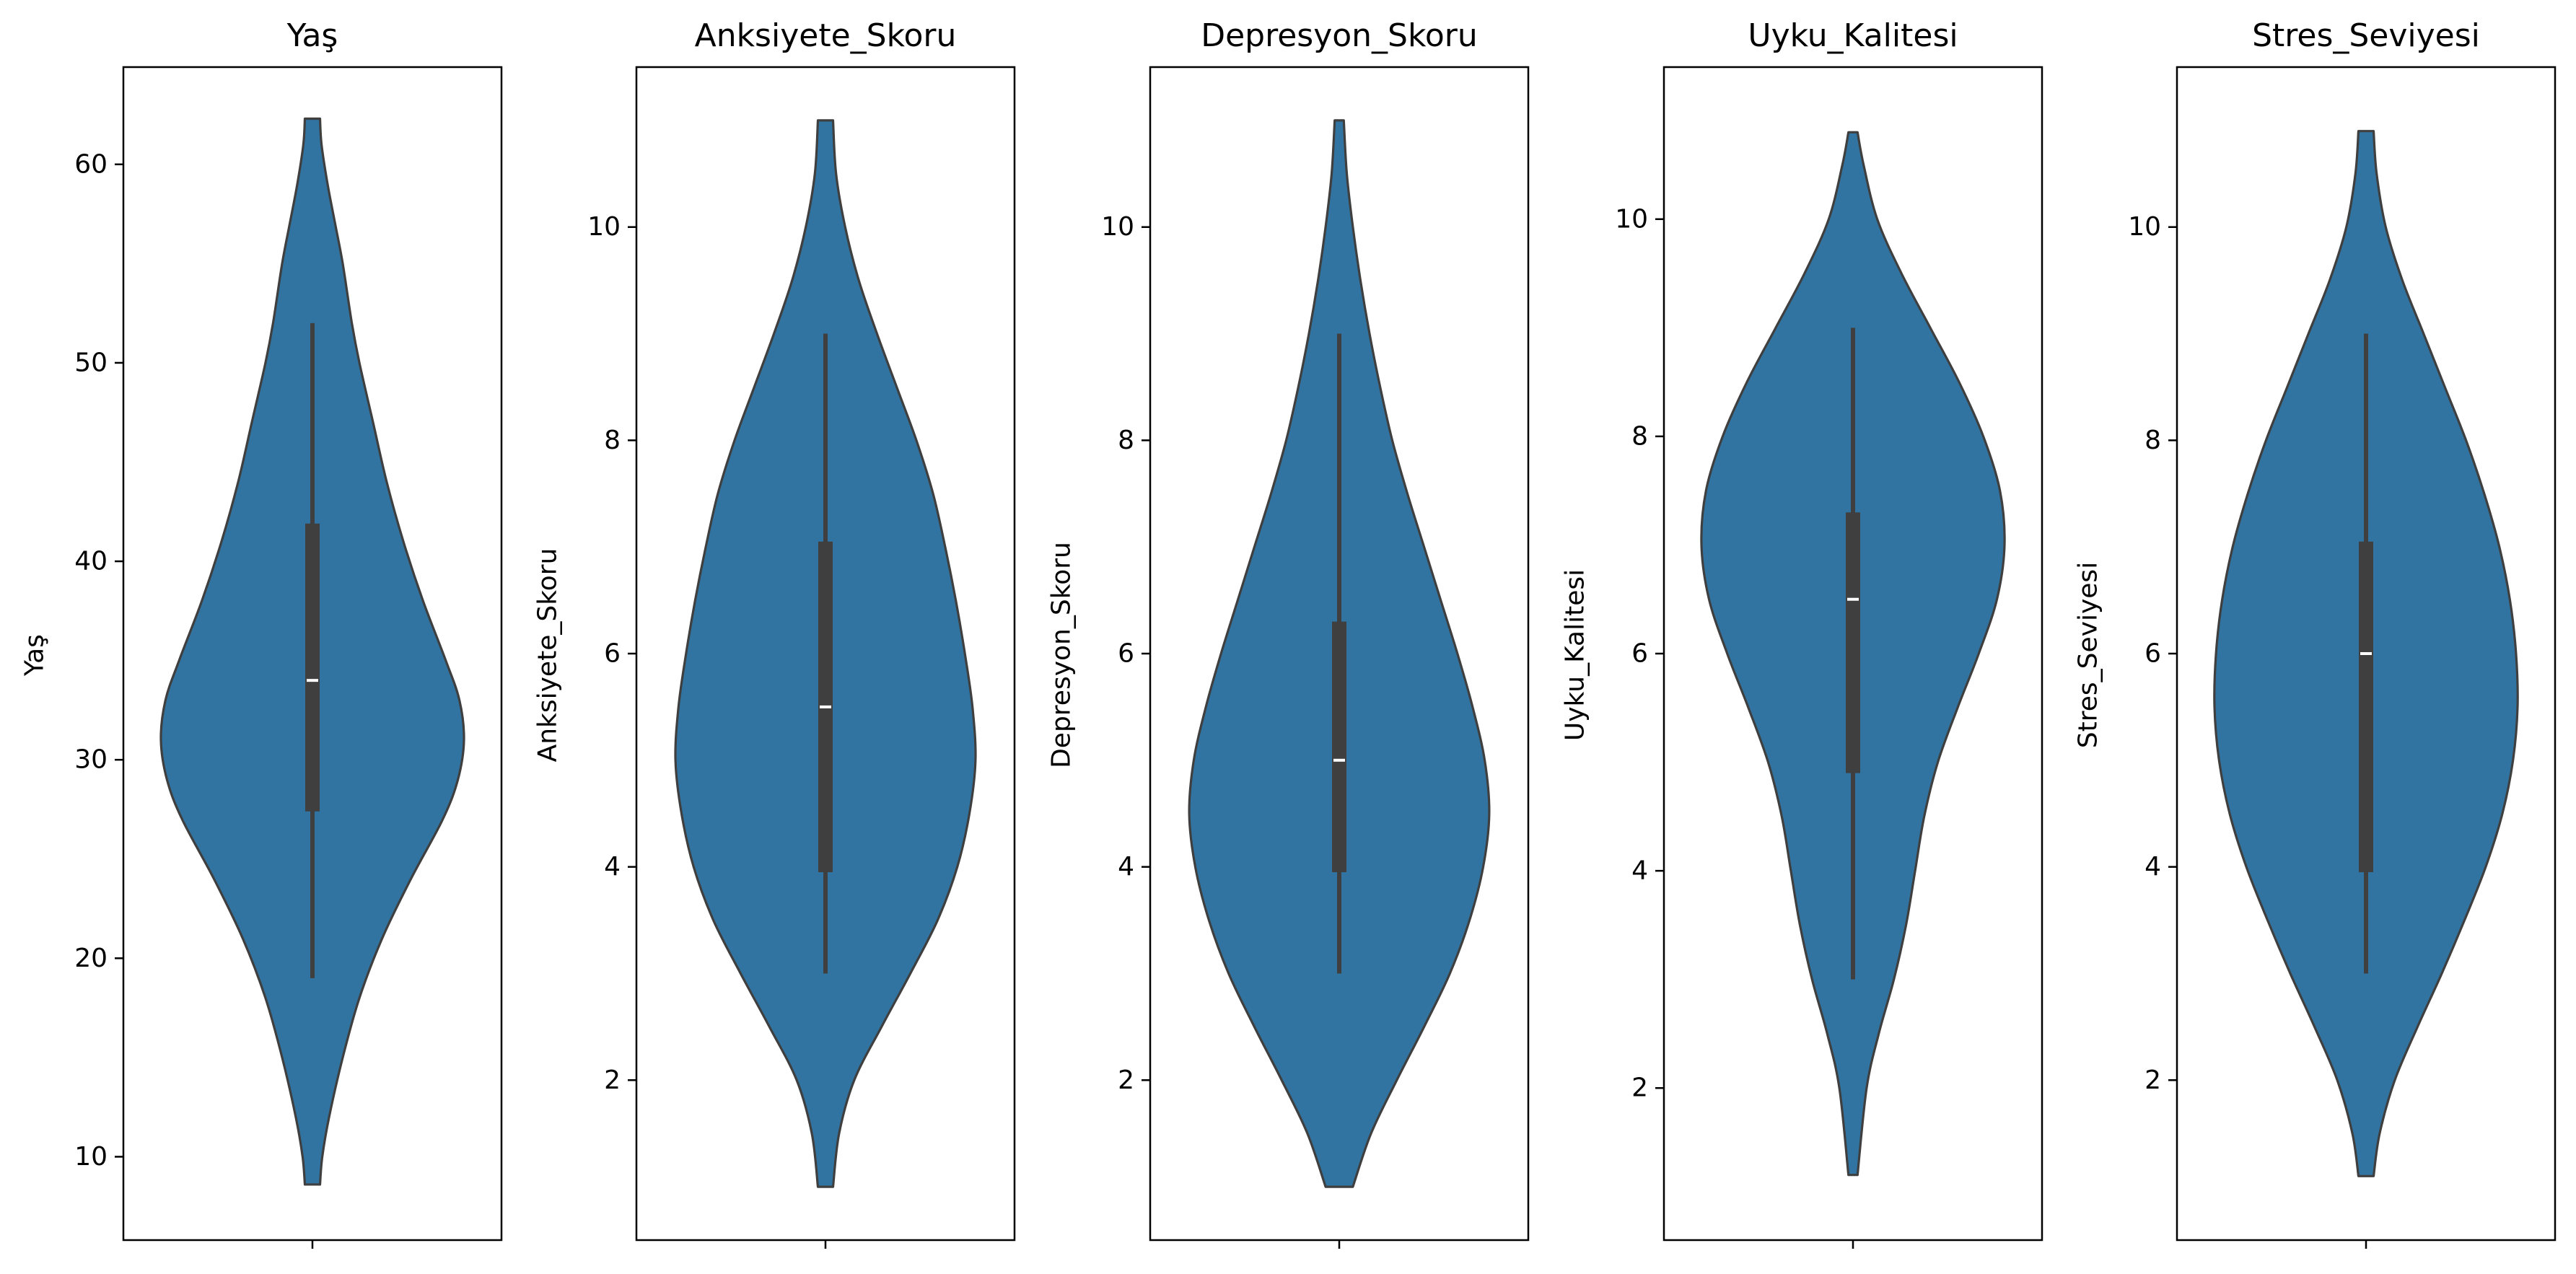 The image size is (2576, 1274). Describe the element at coordinates (1339, 35) in the screenshot. I see `subplot-title: Depresyon_Skoru` at that location.